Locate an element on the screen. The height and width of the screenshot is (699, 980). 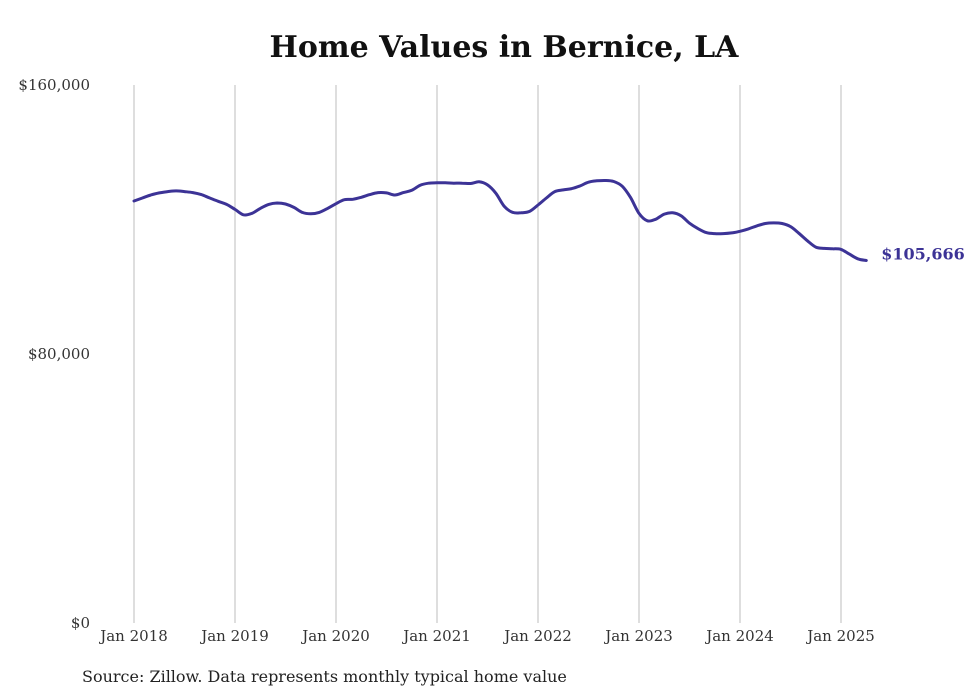
x-tick-label: Jan 2024 is located at coordinates (739, 636).